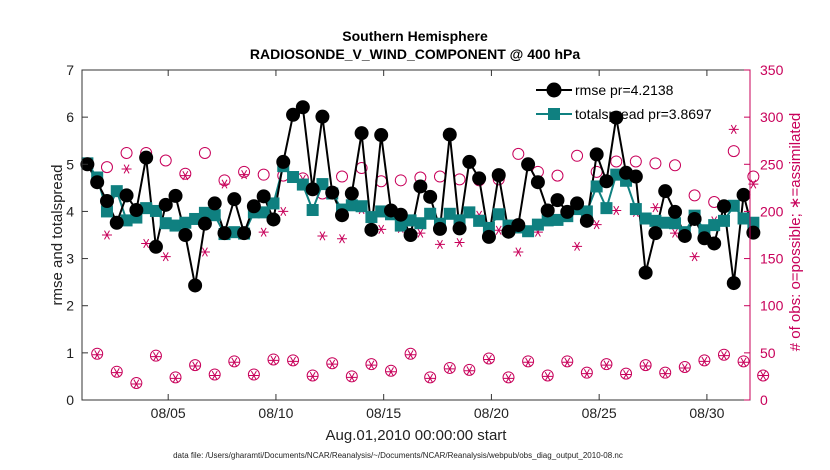 The image size is (830, 470). What do you see at coordinates (772, 70) in the screenshot?
I see `y-tick-right-label: 350` at bounding box center [772, 70].